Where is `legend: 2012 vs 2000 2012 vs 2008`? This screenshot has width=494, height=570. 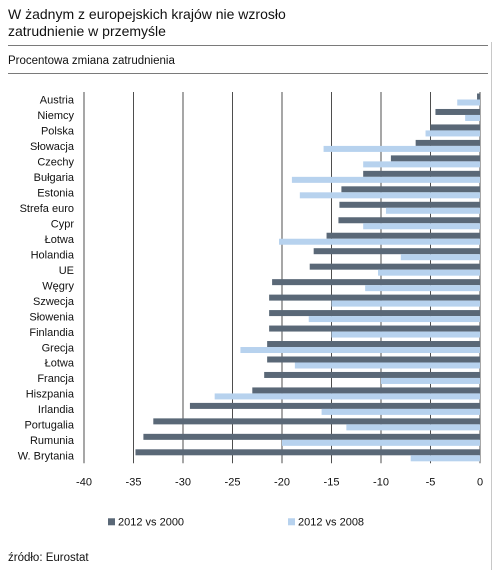 legend: 2012 vs 2000 2012 vs 2008 is located at coordinates (236, 522).